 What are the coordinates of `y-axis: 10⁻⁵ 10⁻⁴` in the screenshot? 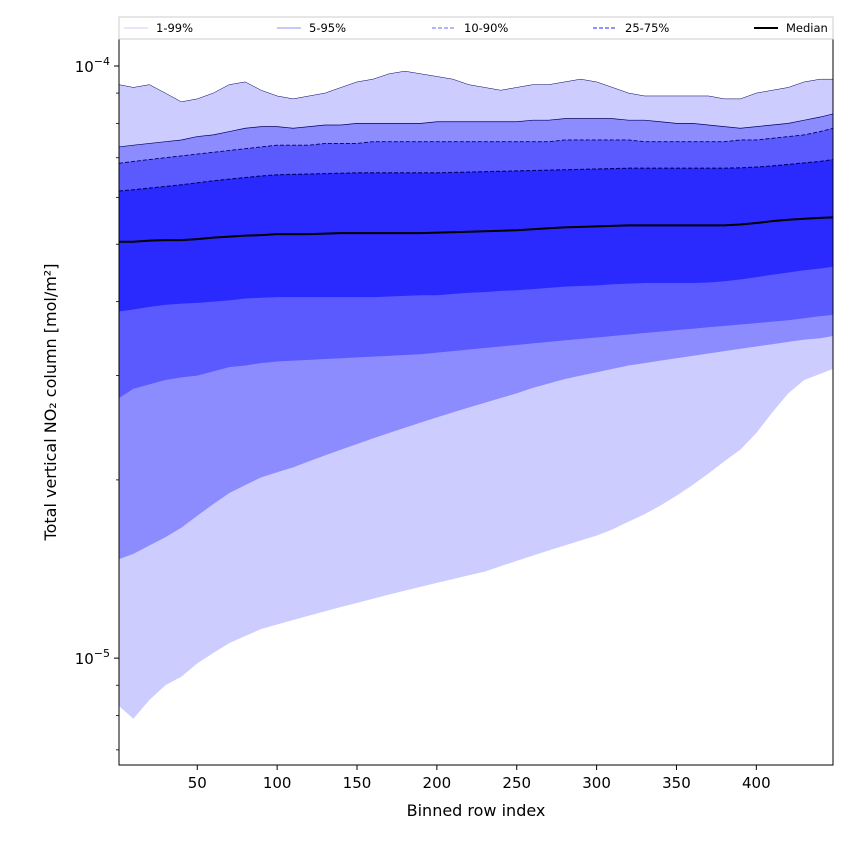 It's located at (97, 403).